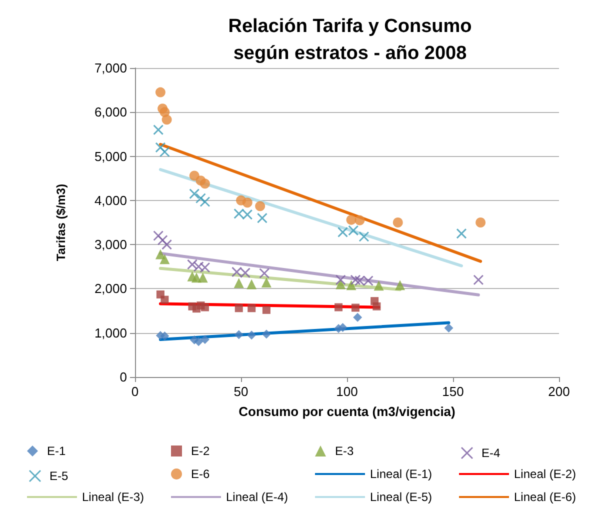 Image resolution: width=597 pixels, height=508 pixels. I want to click on legend-label: Lineal (E-6), so click(545, 497).